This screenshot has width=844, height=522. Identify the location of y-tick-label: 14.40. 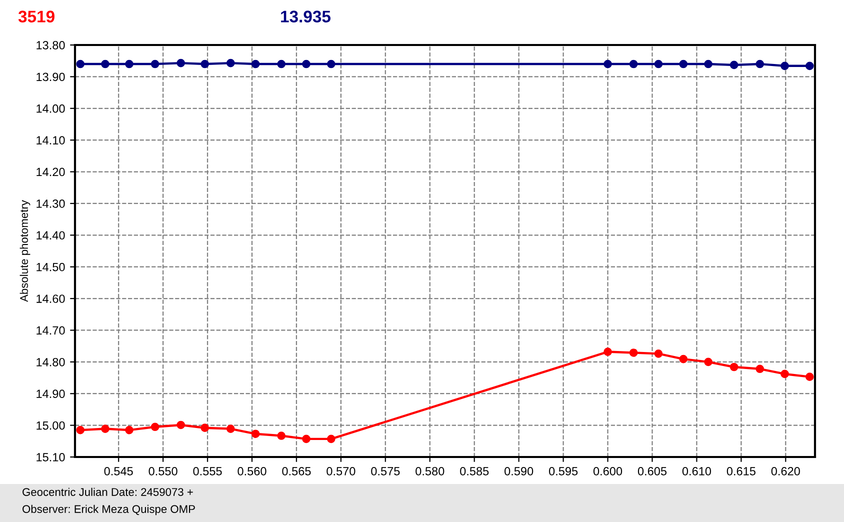
(50, 235).